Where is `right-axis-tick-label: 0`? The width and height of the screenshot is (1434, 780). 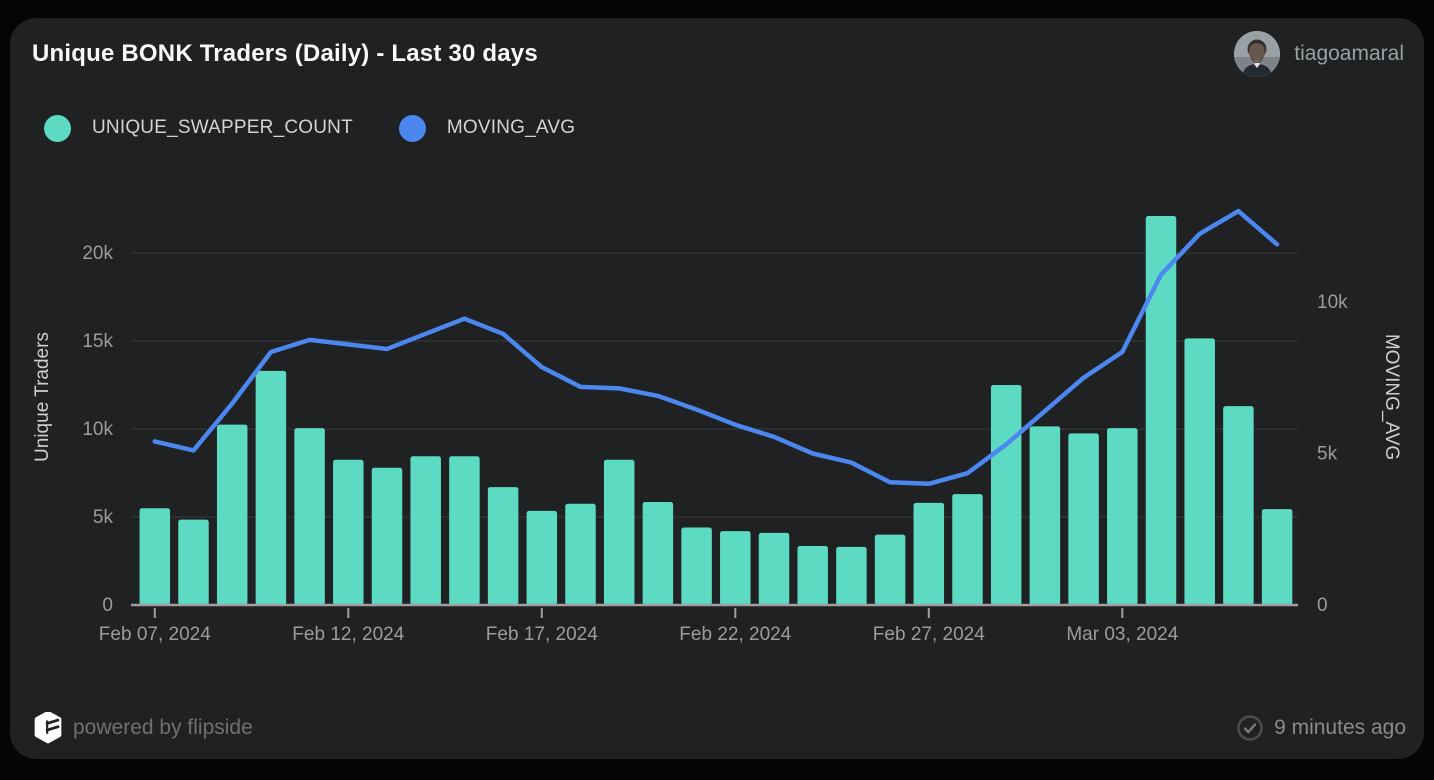
right-axis-tick-label: 0 is located at coordinates (1322, 605).